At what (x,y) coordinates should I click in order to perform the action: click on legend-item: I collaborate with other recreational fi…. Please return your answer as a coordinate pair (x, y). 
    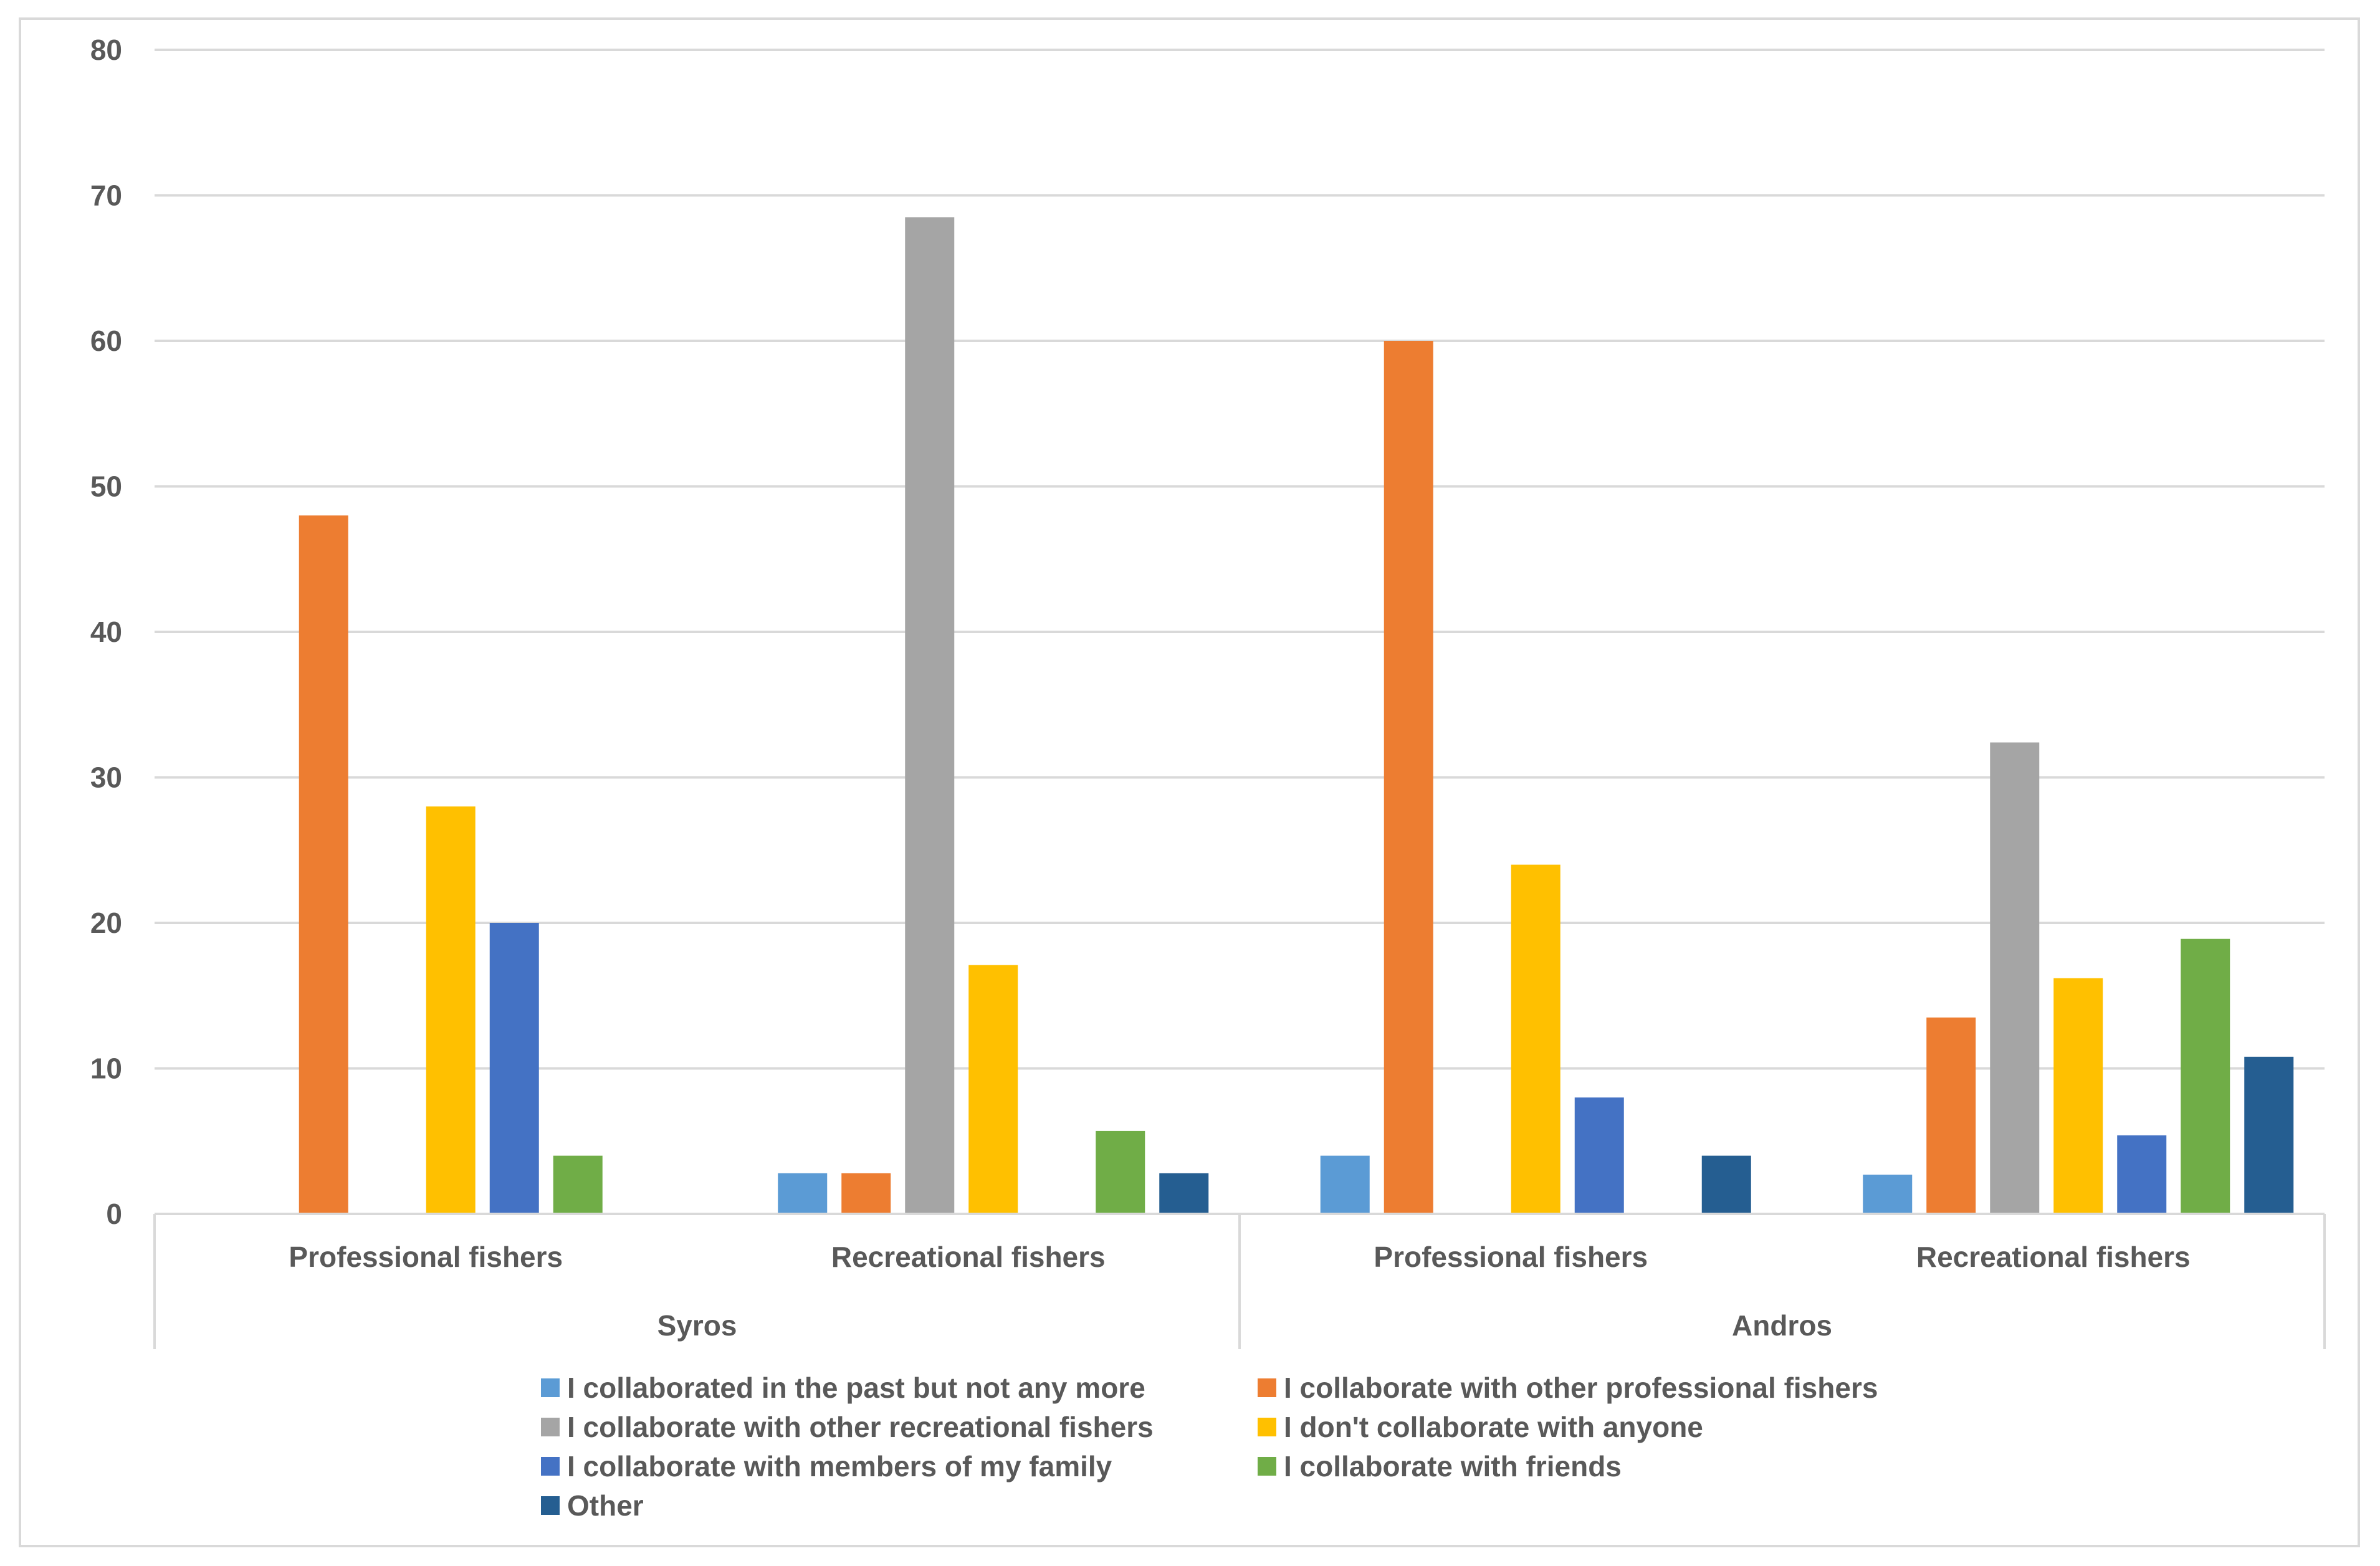
    Looking at the image, I should click on (899, 1427).